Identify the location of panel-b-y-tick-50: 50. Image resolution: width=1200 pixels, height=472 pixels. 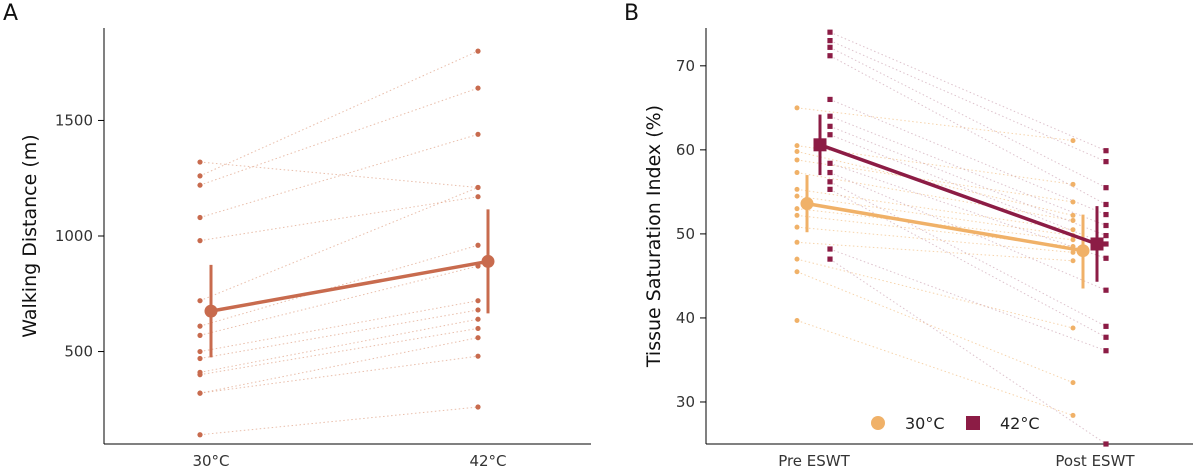
(685, 234).